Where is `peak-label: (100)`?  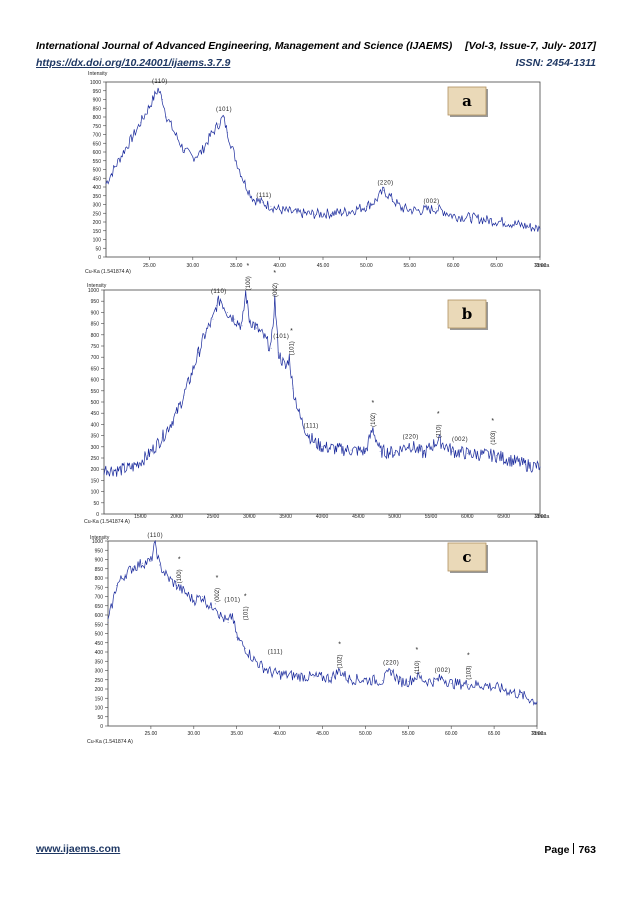
peak-label: (100) is located at coordinates (180, 576).